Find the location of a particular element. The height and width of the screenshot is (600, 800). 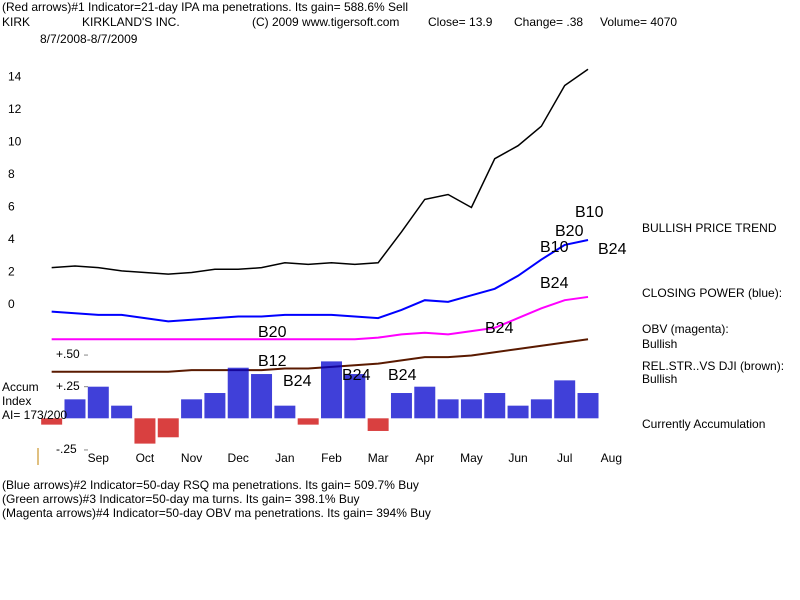

x-tick-label: Oct is located at coordinates (145, 458).